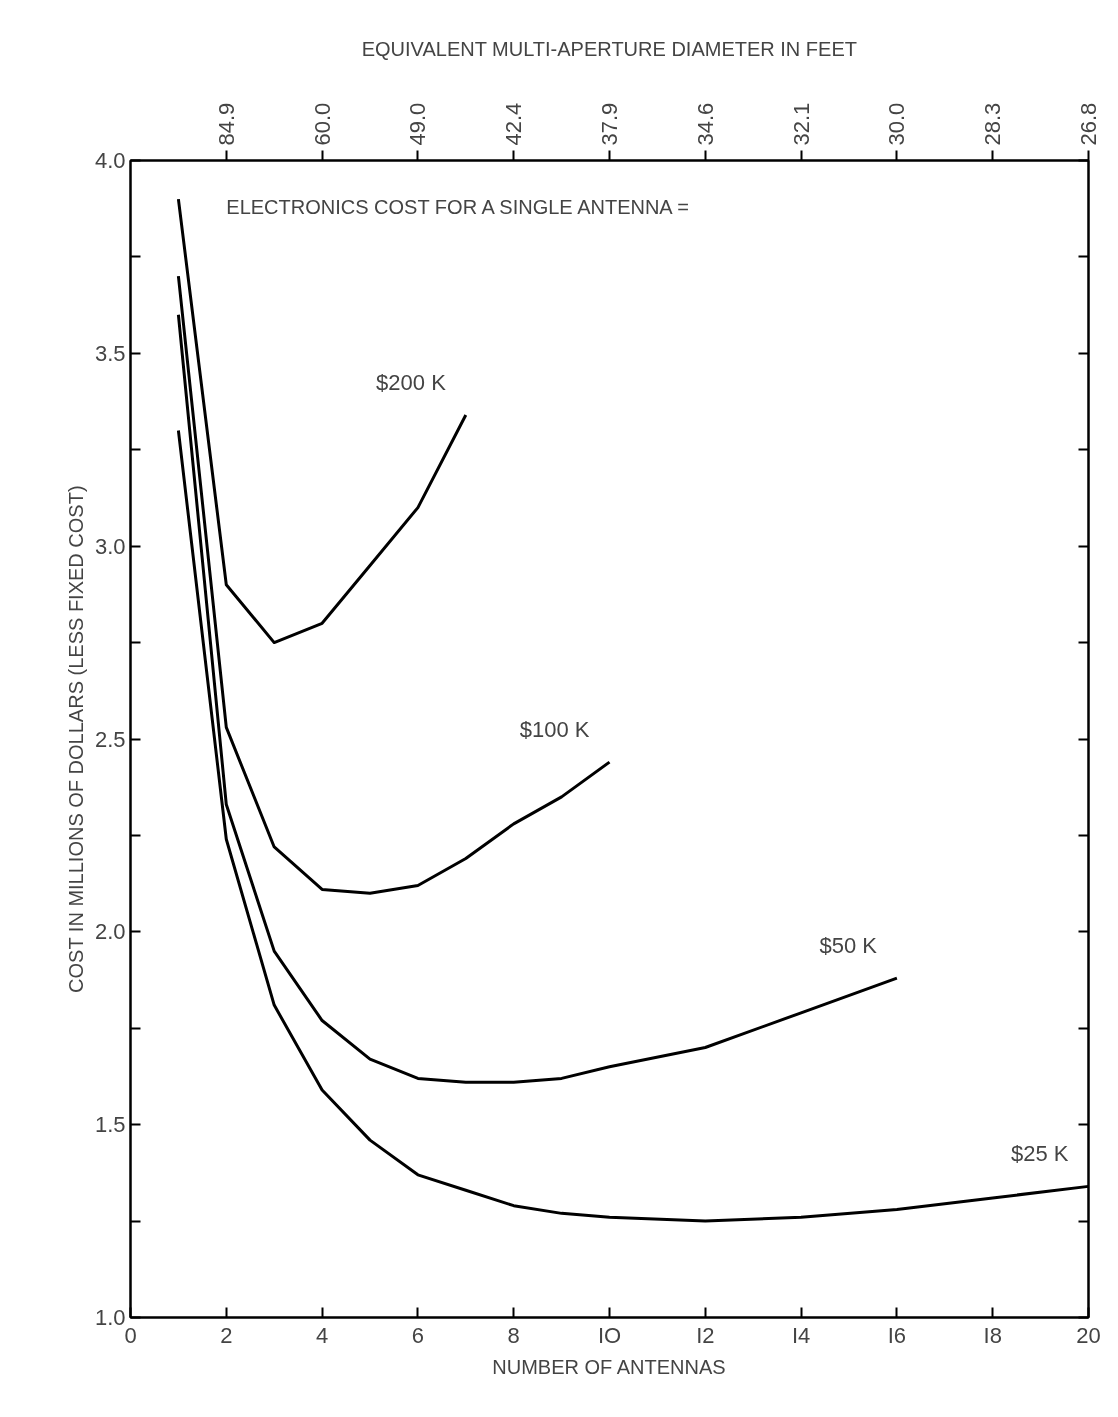 This screenshot has height=1417, width=1118. What do you see at coordinates (322, 124) in the screenshot?
I see `text: 60.0` at bounding box center [322, 124].